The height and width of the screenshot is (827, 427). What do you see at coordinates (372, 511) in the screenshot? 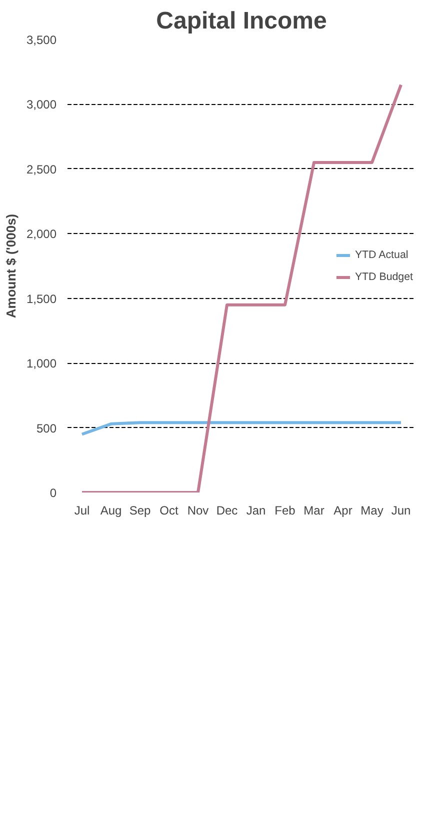
I see `x-tick-label: May` at bounding box center [372, 511].